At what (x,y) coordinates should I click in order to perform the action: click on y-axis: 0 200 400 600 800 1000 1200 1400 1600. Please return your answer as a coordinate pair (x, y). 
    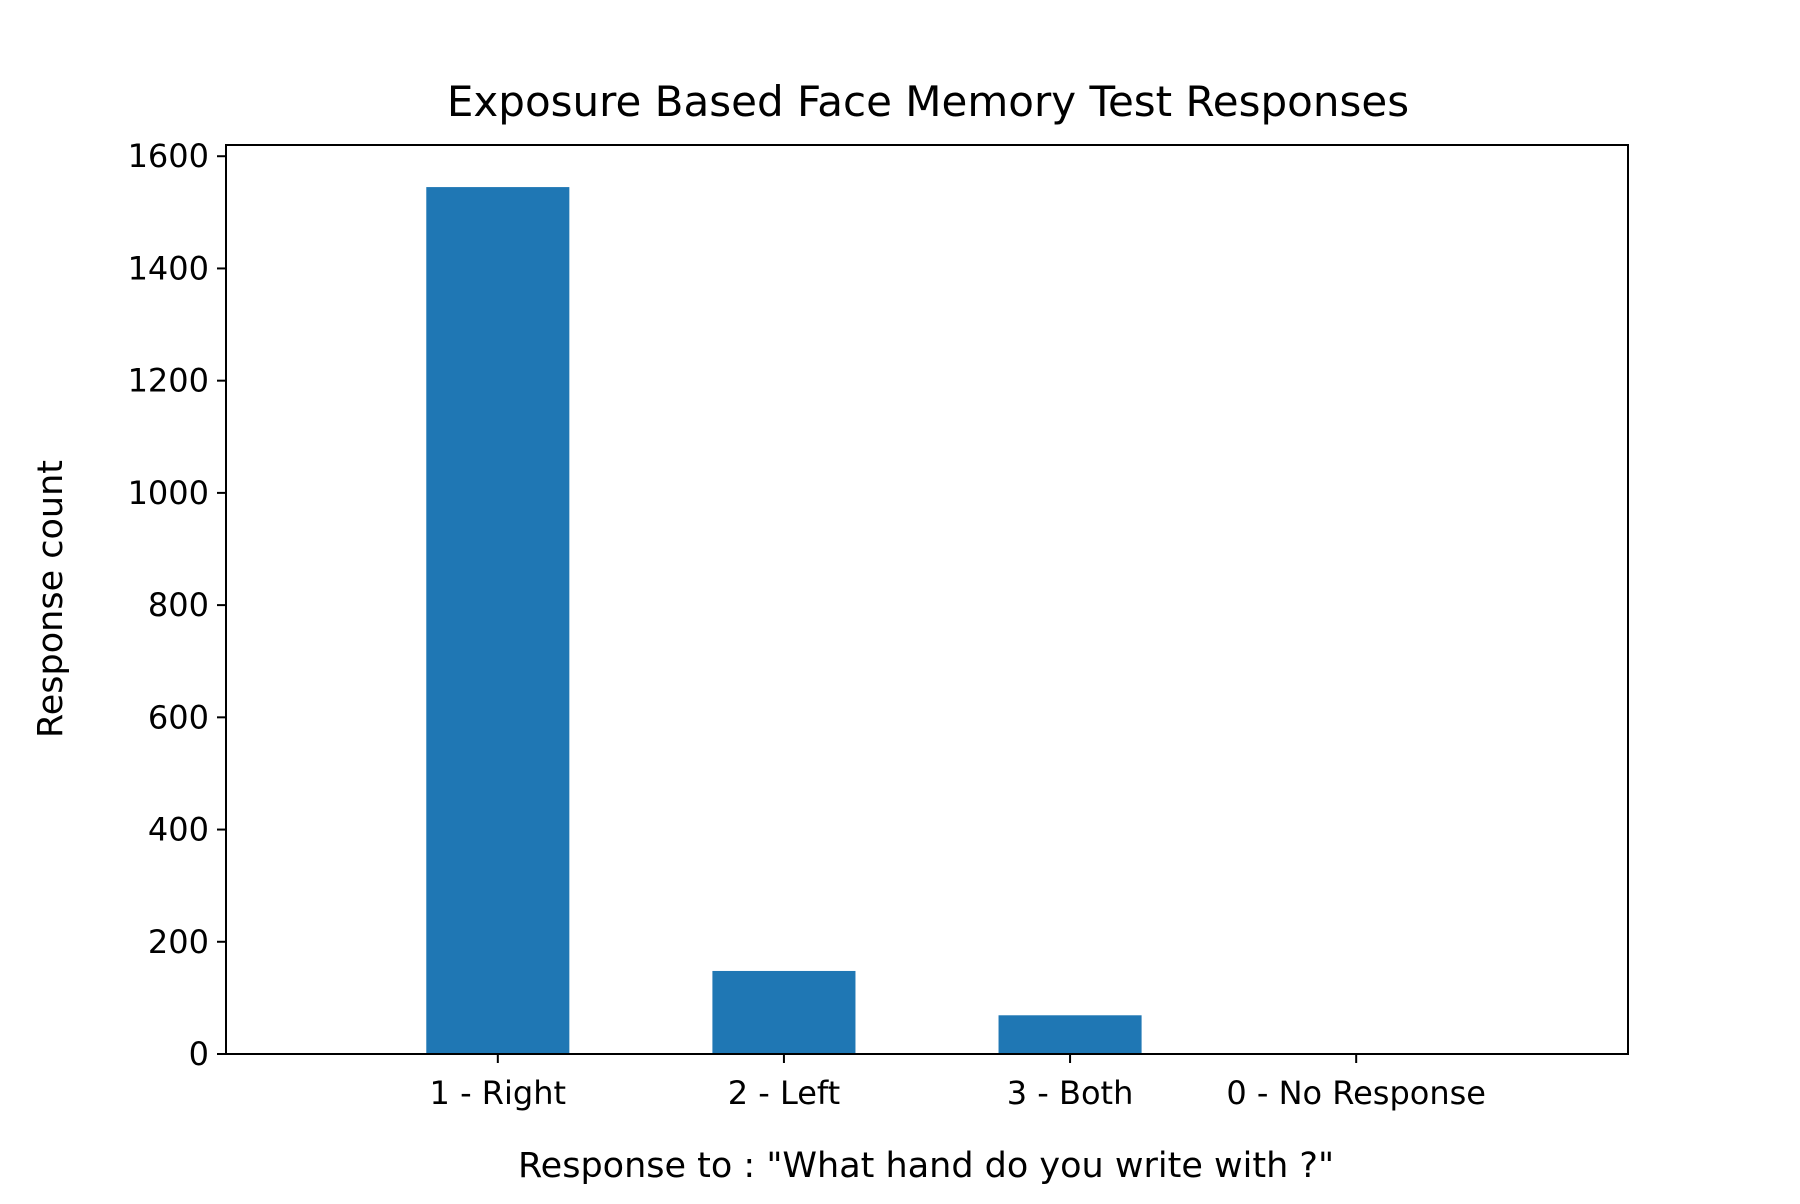
    Looking at the image, I should click on (177, 605).